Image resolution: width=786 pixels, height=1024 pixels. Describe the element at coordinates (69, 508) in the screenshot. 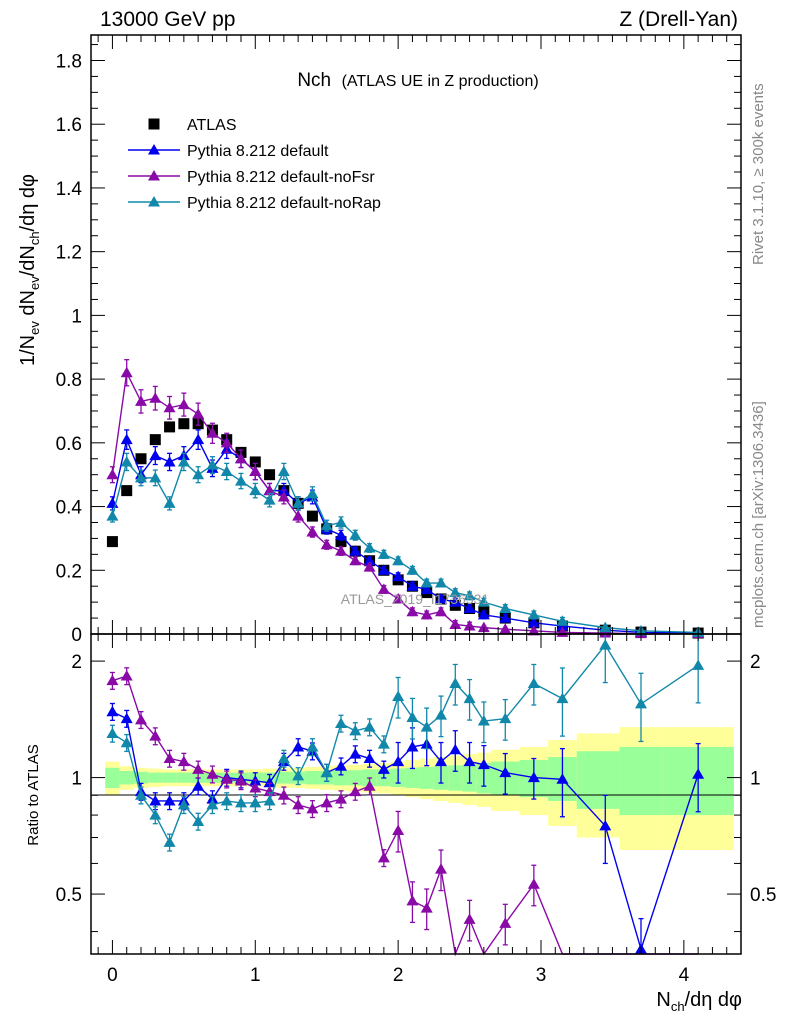

I see `y-tick-label: 0.4` at that location.